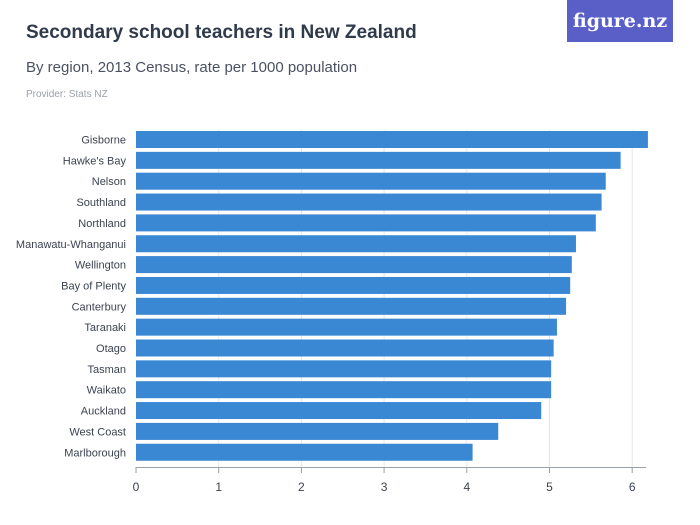 The image size is (700, 525). Describe the element at coordinates (466, 487) in the screenshot. I see `x-tick-label: 4` at that location.